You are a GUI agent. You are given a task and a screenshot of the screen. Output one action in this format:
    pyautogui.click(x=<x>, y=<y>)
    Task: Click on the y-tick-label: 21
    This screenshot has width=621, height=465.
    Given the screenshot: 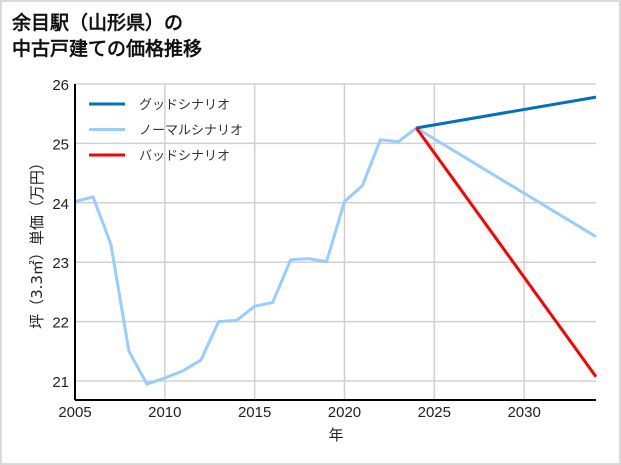 What is the action you would take?
    pyautogui.click(x=60, y=382)
    